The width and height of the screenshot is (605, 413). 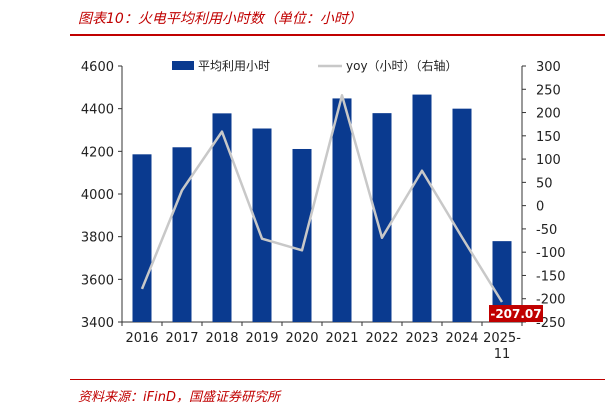 I want to click on source-note: 资料来源：iFinD，国盛证券研究所, so click(x=179, y=397).